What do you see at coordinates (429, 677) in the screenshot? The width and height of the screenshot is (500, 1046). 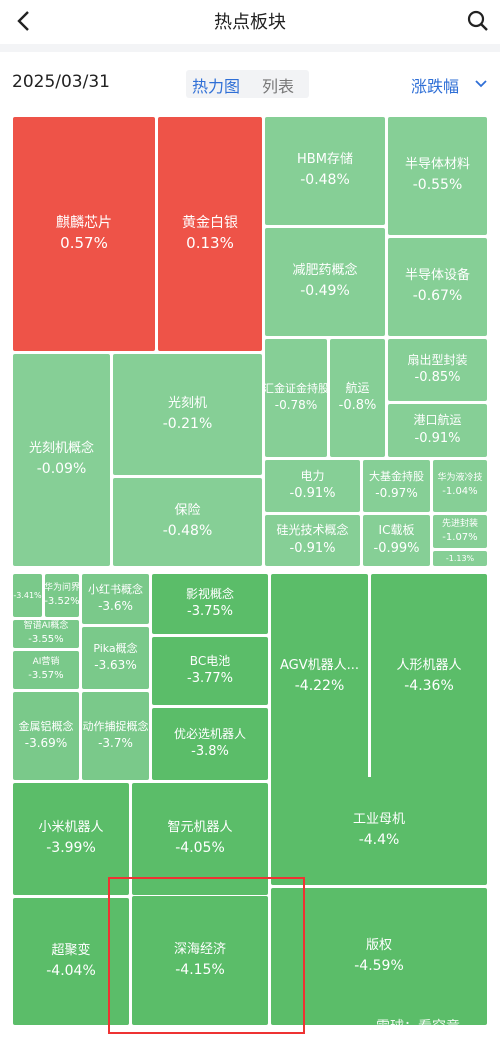 I see `tile: 人形机器人 -4.36%` at bounding box center [429, 677].